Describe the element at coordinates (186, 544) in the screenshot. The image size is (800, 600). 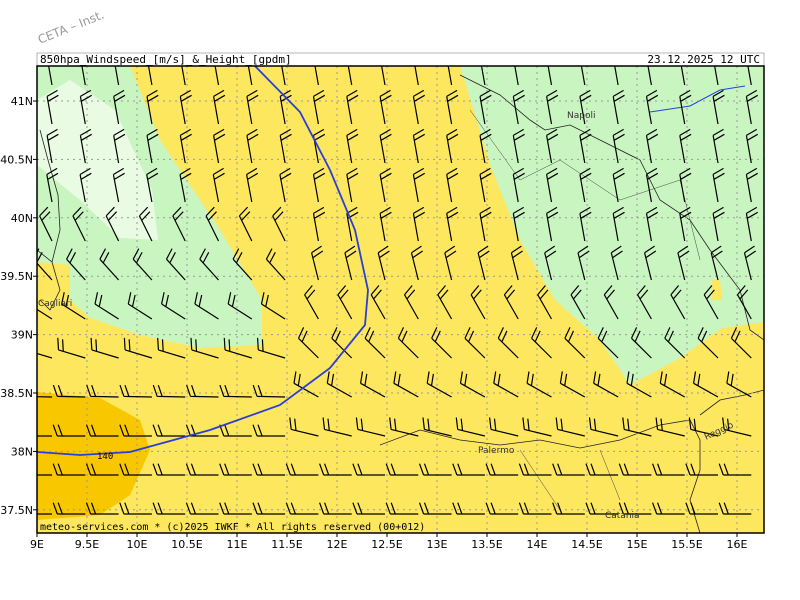
I see `lon-label: 10.5E` at that location.